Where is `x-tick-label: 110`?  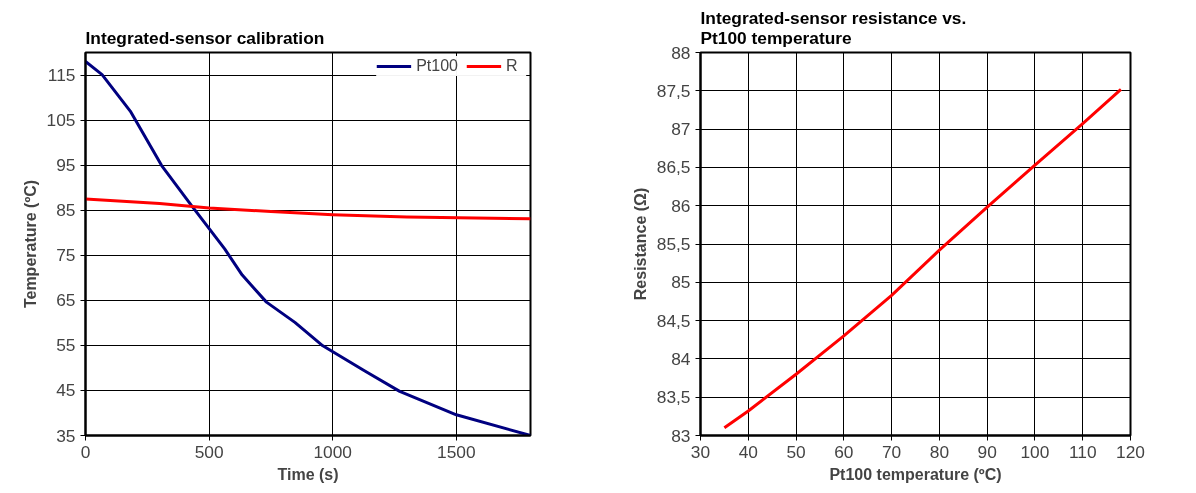
x-tick-label: 110 is located at coordinates (1082, 451).